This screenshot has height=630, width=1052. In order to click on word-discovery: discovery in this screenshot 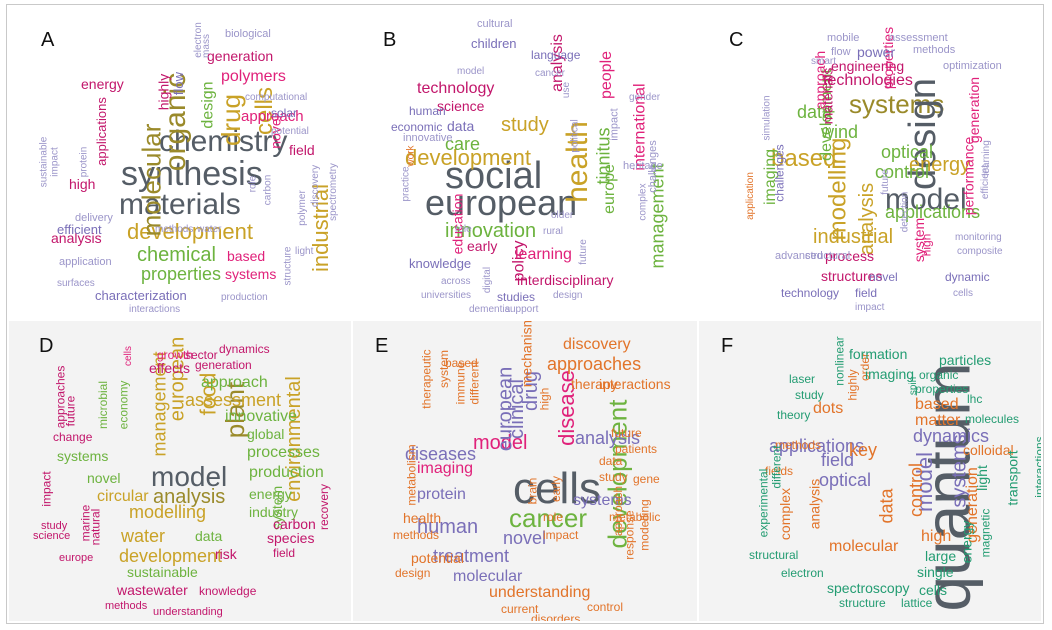, I will do `click(316, 186)`.